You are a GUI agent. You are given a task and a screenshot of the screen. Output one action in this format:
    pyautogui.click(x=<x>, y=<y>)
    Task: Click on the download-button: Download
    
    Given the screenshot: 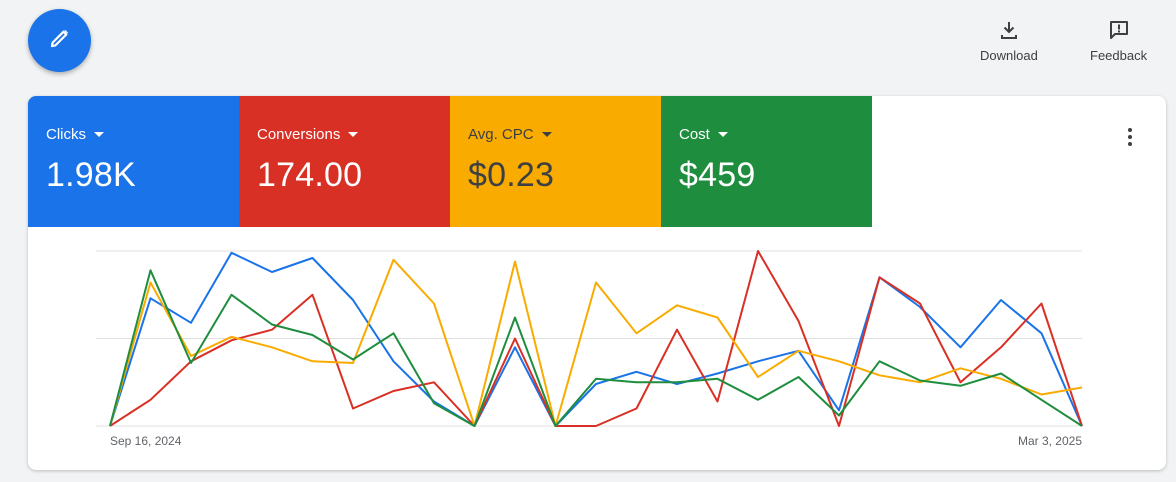 What is the action you would take?
    pyautogui.click(x=1009, y=40)
    